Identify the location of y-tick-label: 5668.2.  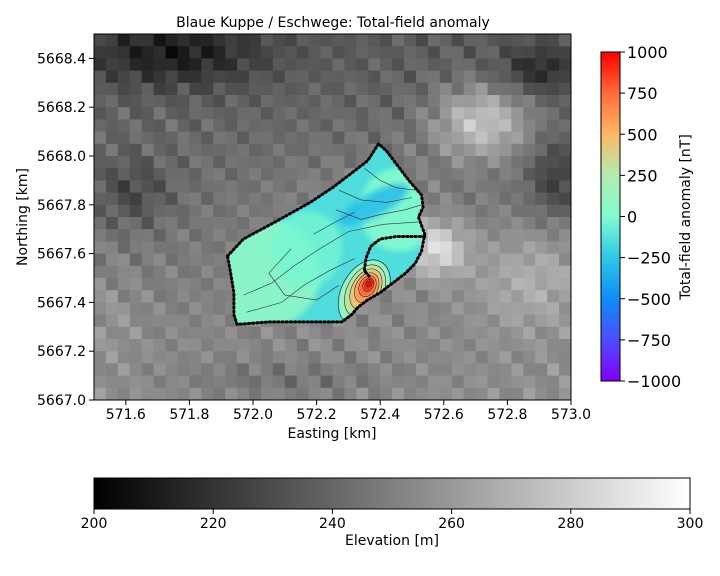
(61, 108).